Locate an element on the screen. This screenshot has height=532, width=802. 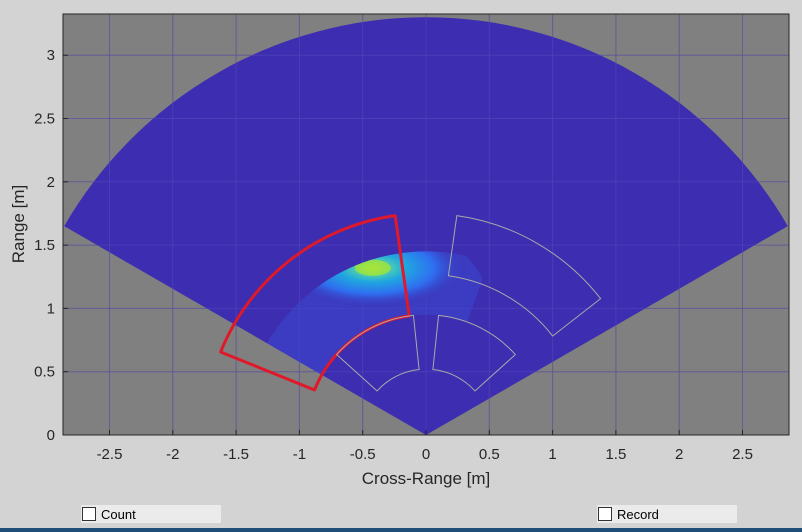
record-checkbox-row: Record is located at coordinates (667, 514).